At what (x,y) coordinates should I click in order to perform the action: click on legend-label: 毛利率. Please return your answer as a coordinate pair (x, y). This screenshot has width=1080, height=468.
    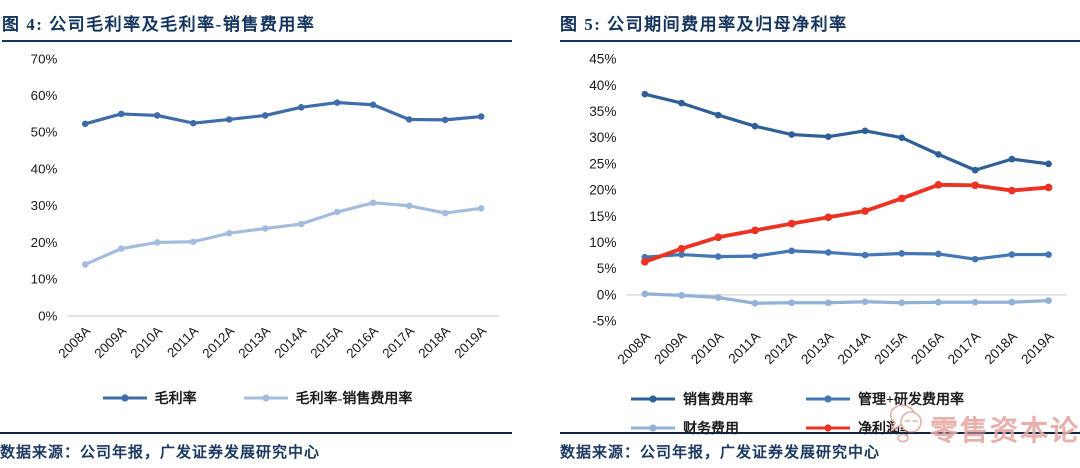
    Looking at the image, I should click on (175, 400).